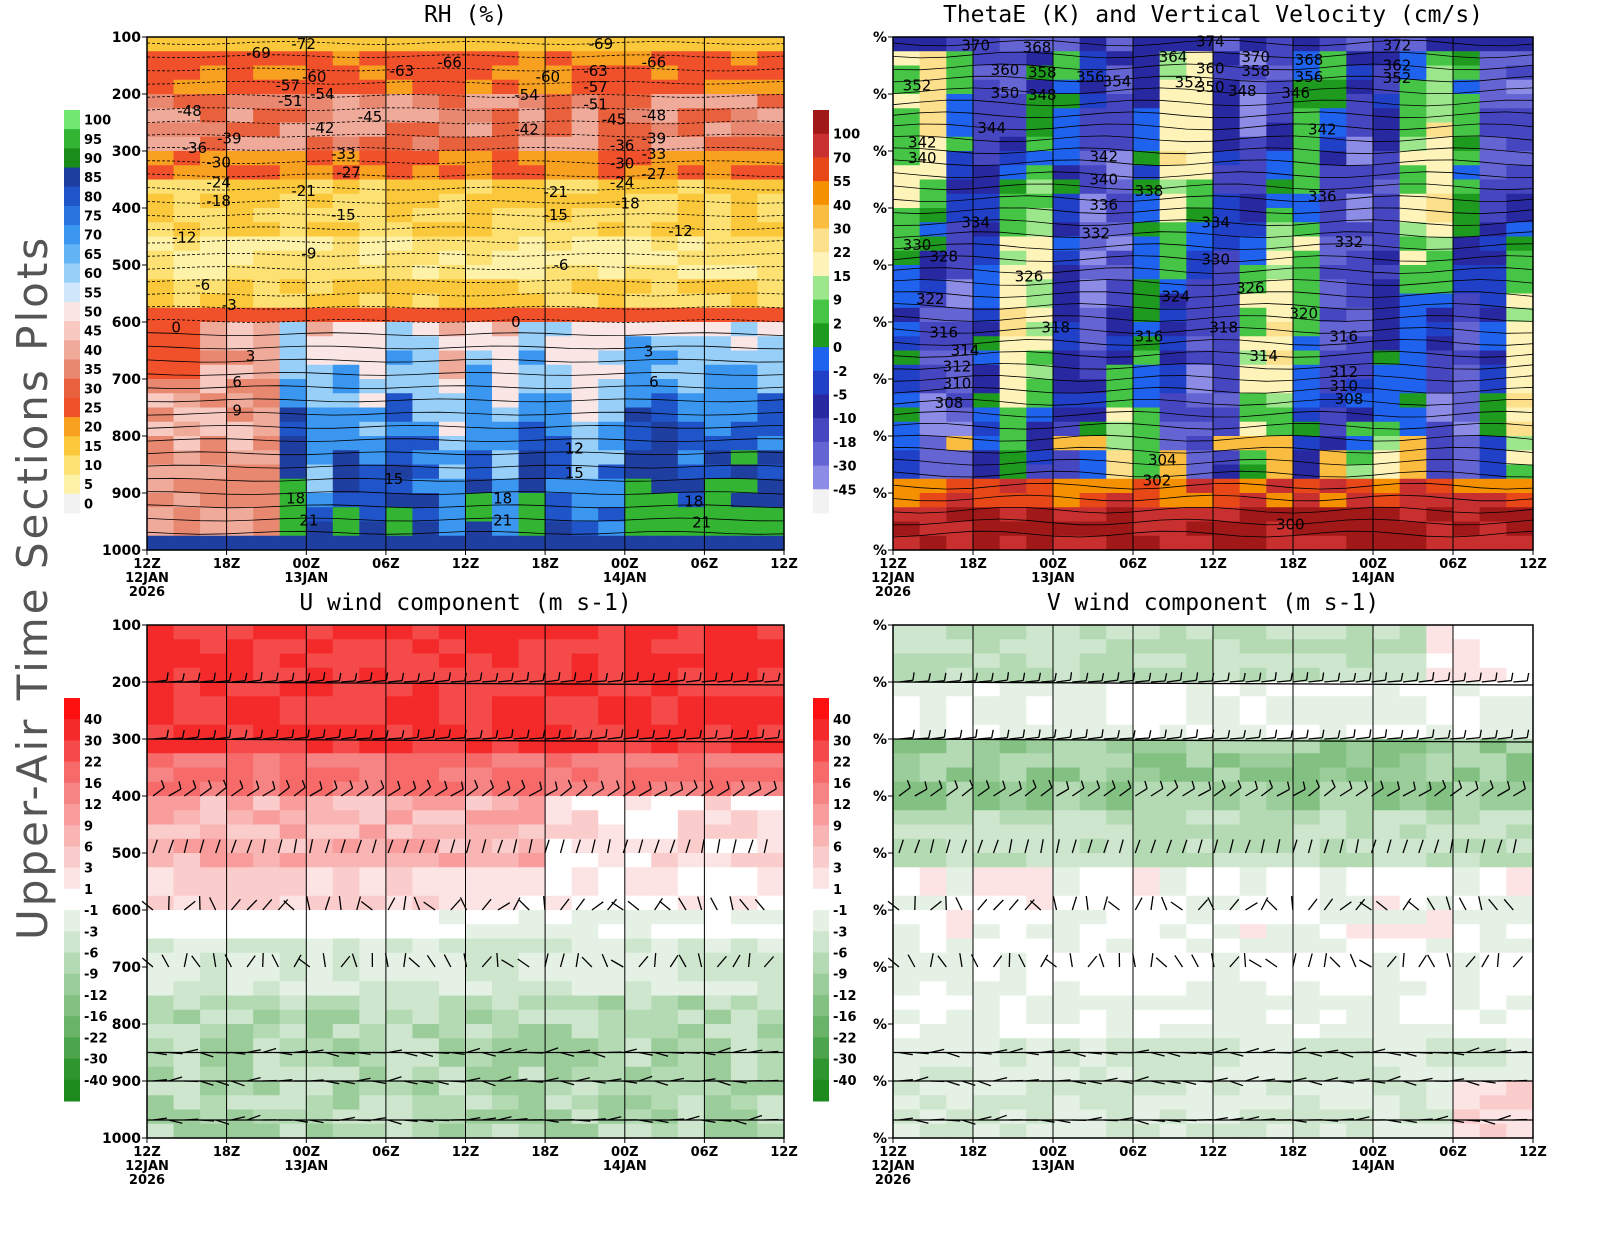  Describe the element at coordinates (840, 372) in the screenshot. I see `thetae-colorbar-label: -2` at that location.